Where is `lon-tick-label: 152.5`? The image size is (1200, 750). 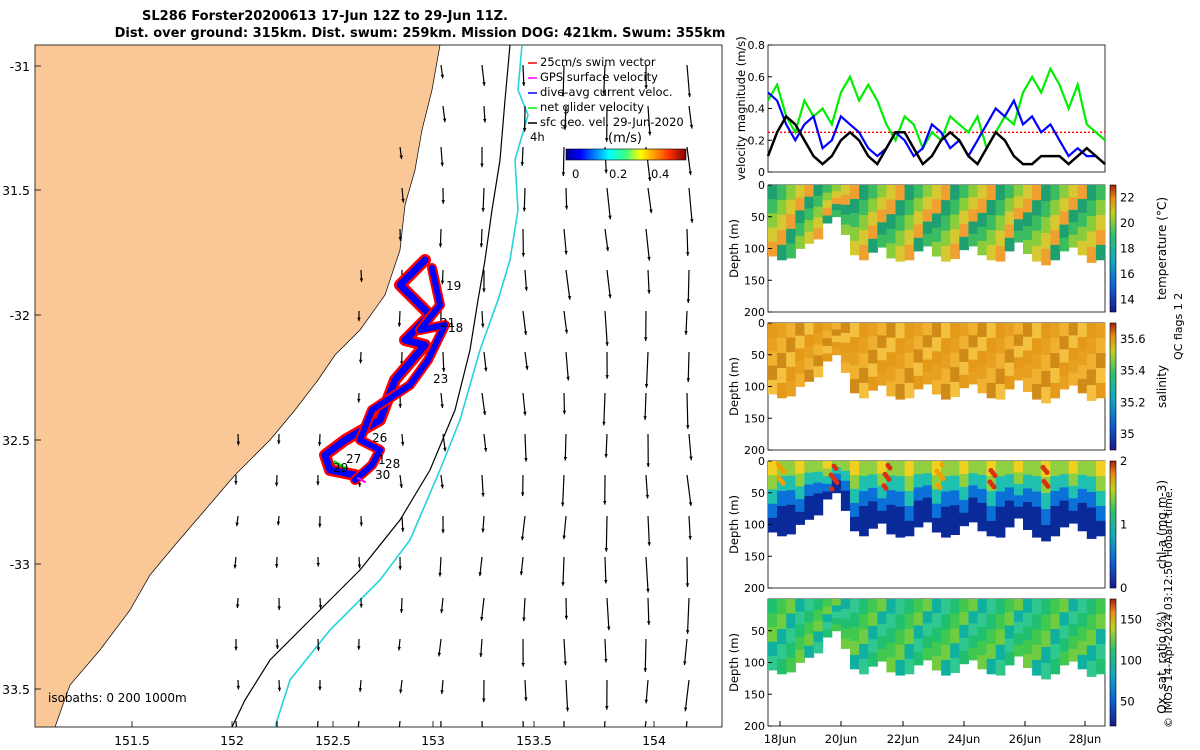 lon-tick-label: 152.5 is located at coordinates (333, 740).